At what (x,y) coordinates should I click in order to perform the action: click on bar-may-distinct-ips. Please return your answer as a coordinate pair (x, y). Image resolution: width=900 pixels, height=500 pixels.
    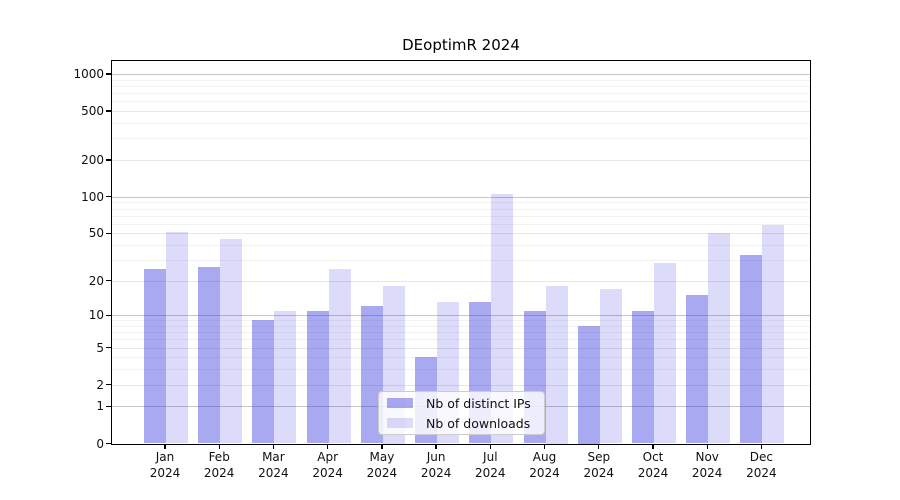
    Looking at the image, I should click on (371, 375).